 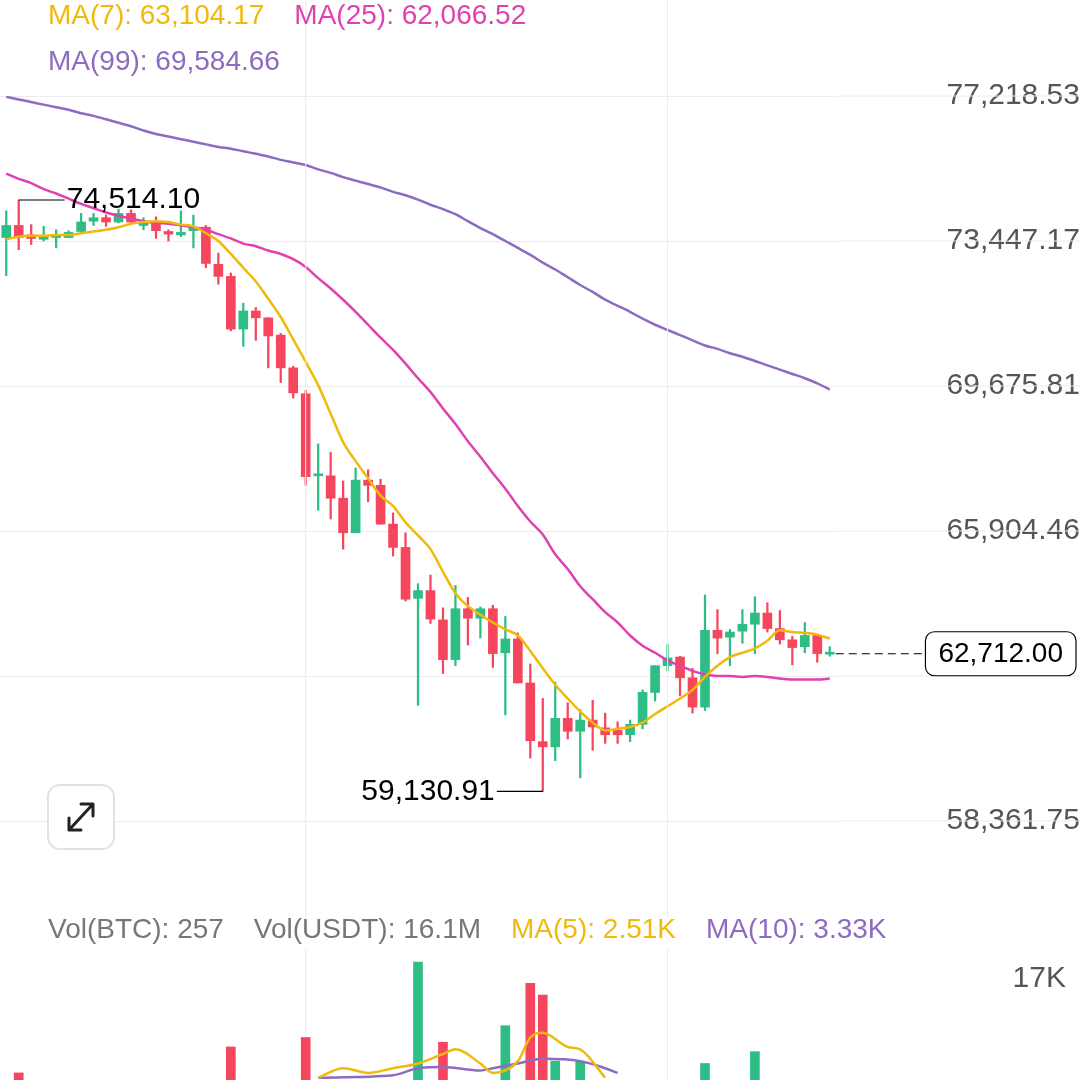 I want to click on text: MA(10): 3.33K, so click(x=796, y=929).